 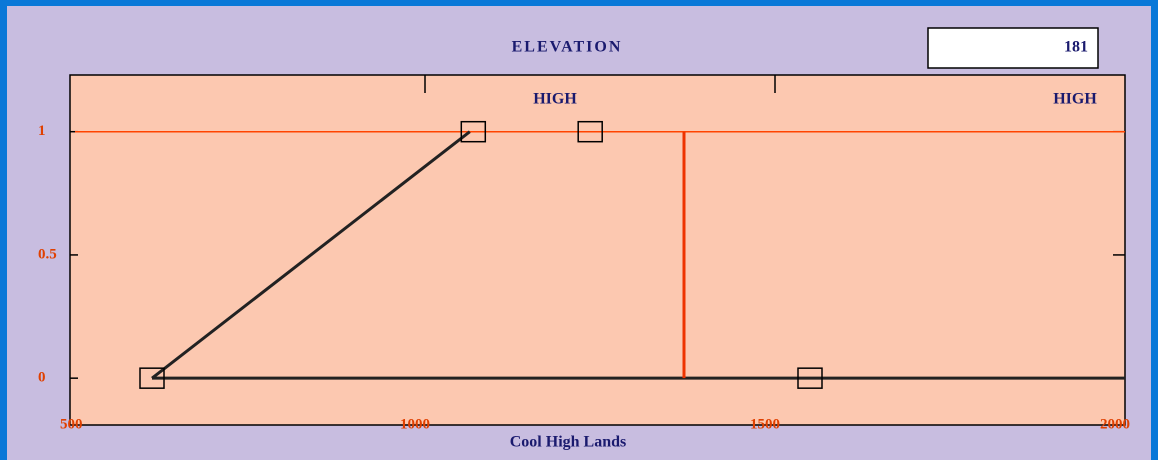 I want to click on value-box-text: 181, so click(x=1076, y=47).